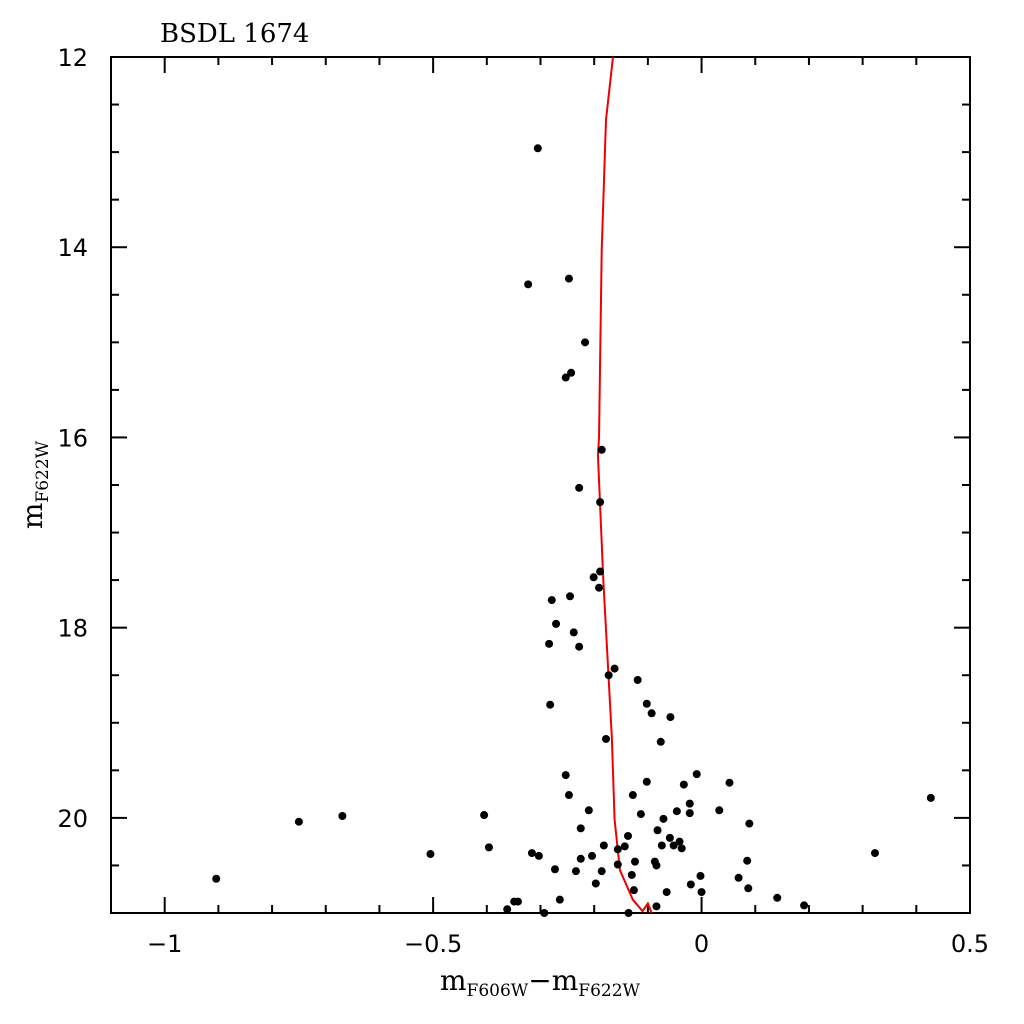  Describe the element at coordinates (624, 485) in the screenshot. I see `isochrone-line` at that location.